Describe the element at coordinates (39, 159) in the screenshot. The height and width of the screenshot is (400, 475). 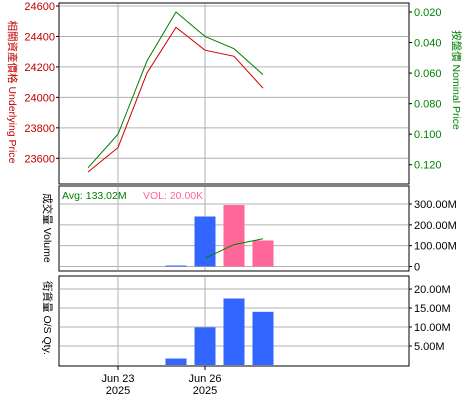
I see `left-tick-label-5: 23600` at that location.